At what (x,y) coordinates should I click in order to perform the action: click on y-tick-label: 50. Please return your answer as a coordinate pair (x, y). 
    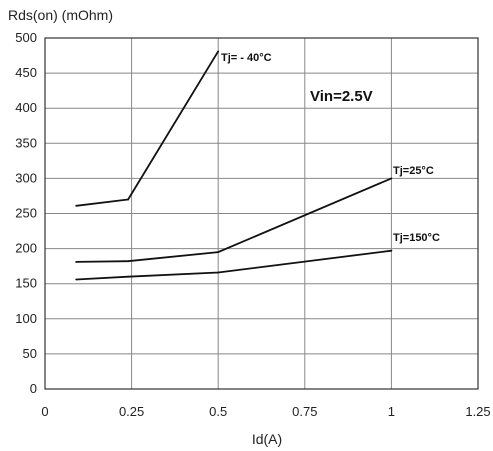
    Looking at the image, I should click on (30, 353).